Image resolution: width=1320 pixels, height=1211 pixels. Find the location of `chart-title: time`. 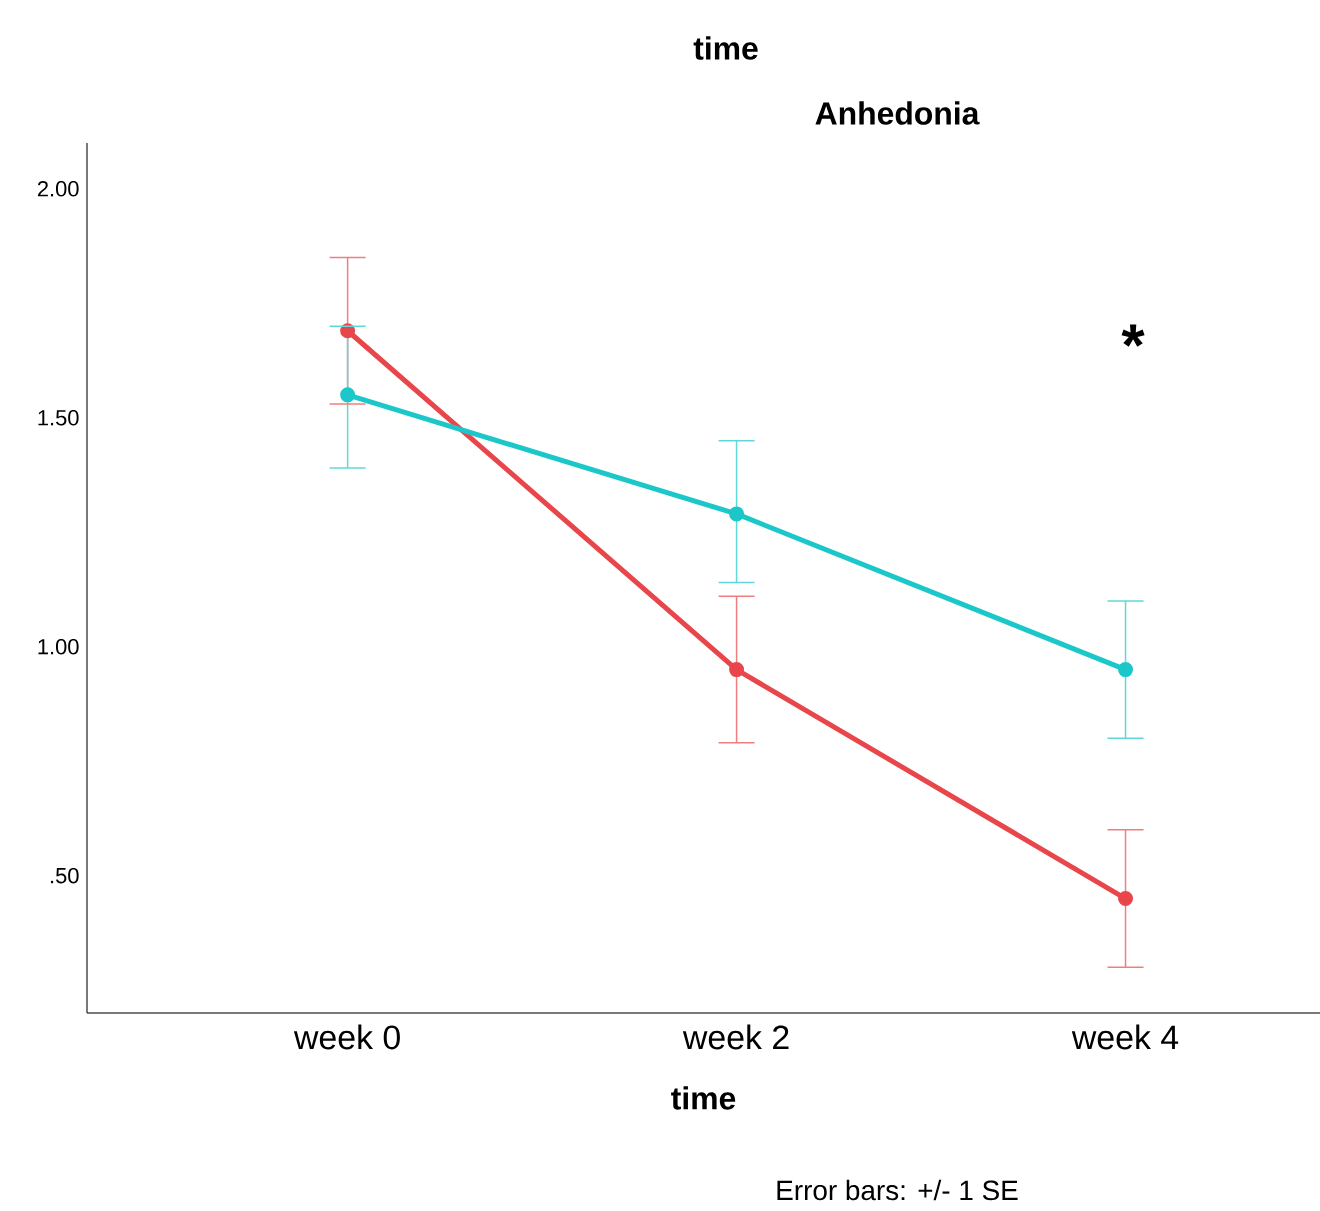

chart-title: time is located at coordinates (725, 48).